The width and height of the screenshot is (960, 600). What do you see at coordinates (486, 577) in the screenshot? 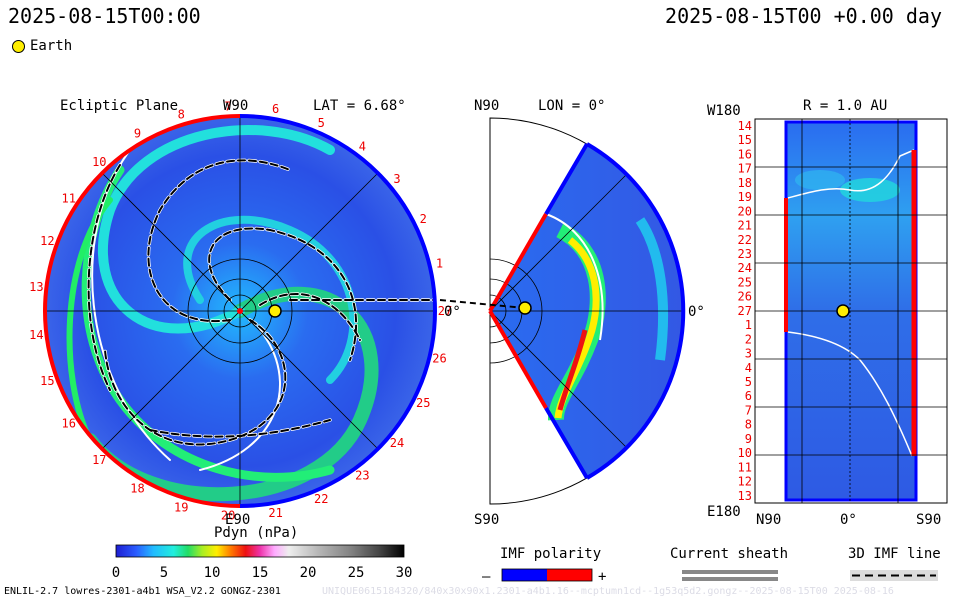
I see `imf-polarity-minus: –` at bounding box center [486, 577].